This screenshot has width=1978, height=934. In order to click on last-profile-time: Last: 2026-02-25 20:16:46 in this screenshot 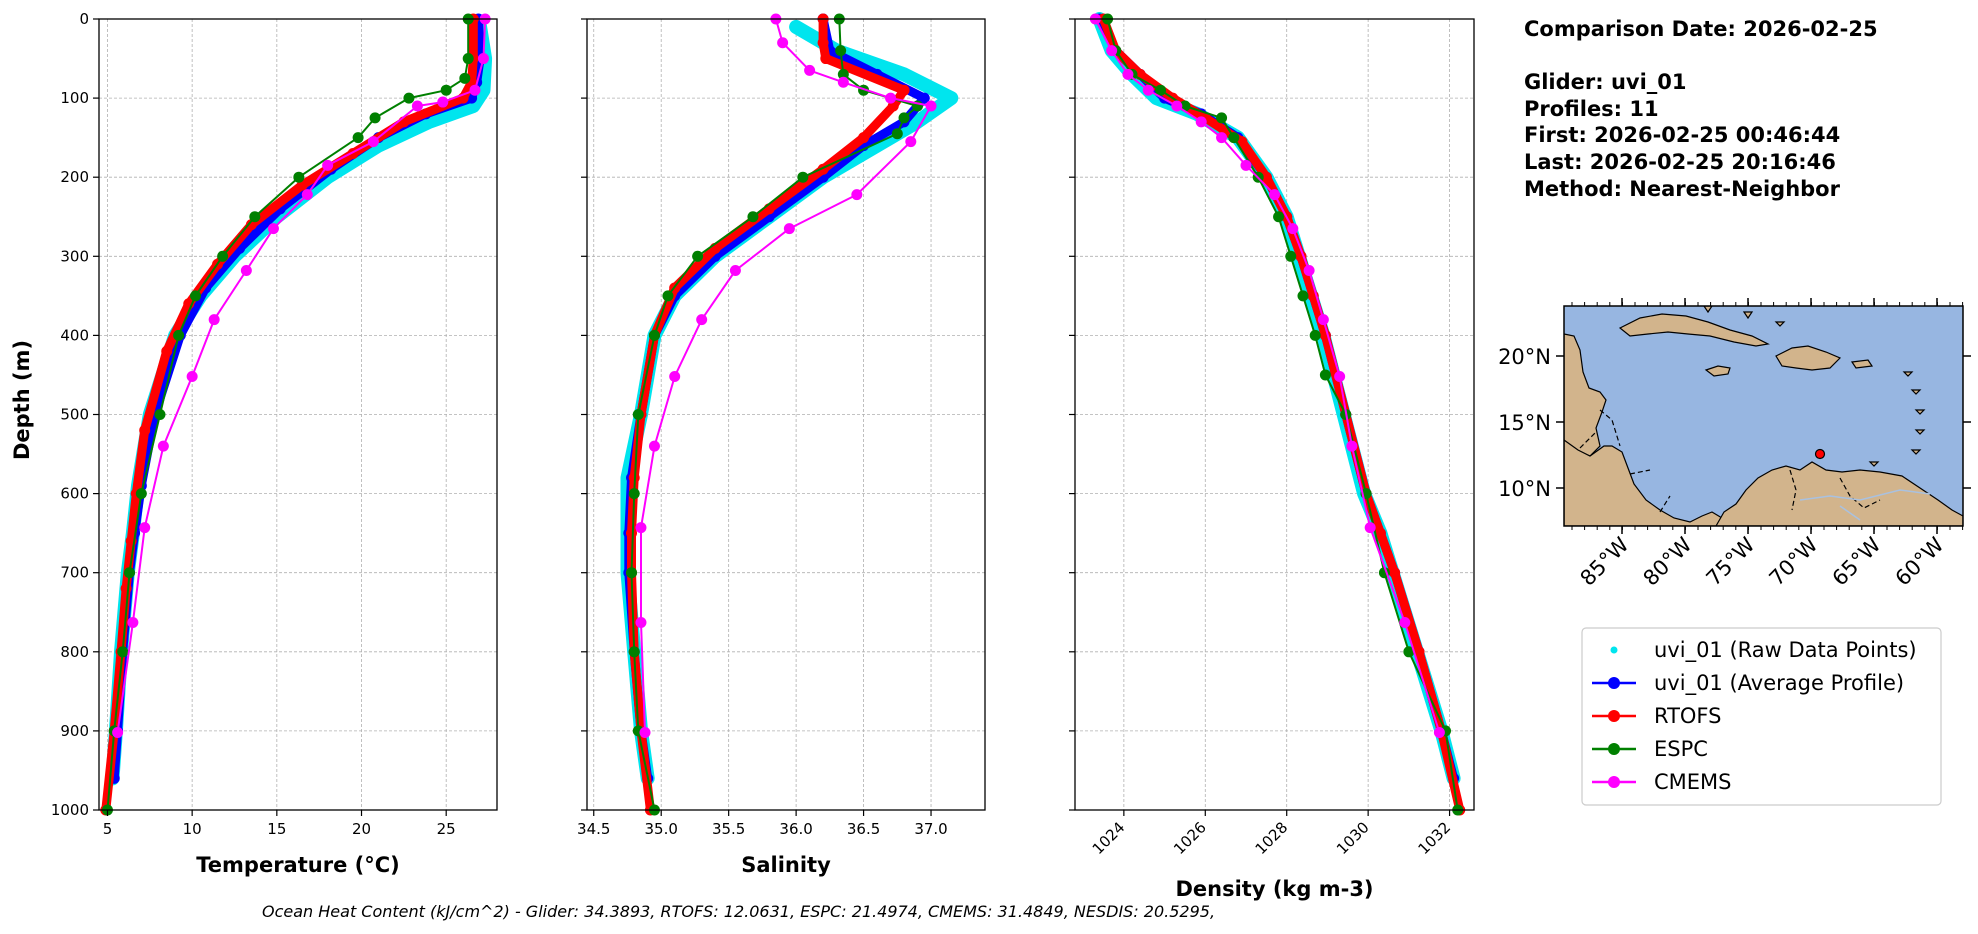, I will do `click(1680, 162)`.